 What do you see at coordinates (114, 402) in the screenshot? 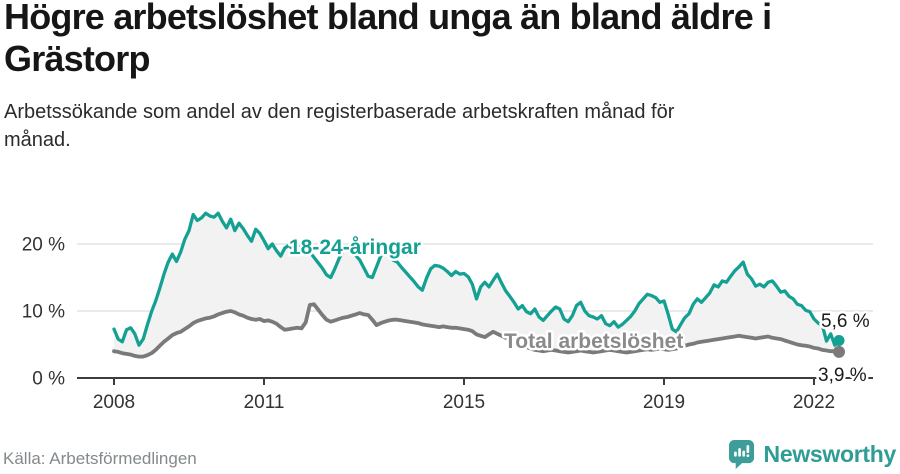
I see `x-tick-label-2008: 2008` at bounding box center [114, 402].